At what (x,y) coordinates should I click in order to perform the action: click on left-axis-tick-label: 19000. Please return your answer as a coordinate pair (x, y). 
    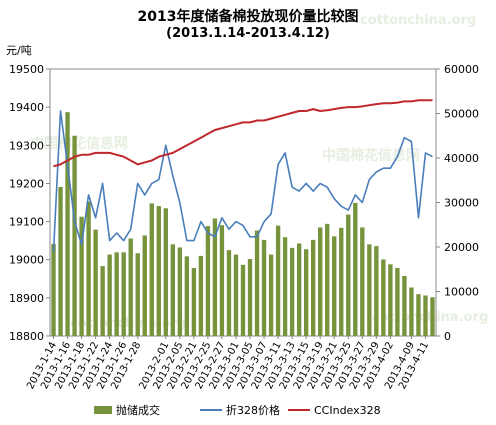
    Looking at the image, I should click on (26, 260).